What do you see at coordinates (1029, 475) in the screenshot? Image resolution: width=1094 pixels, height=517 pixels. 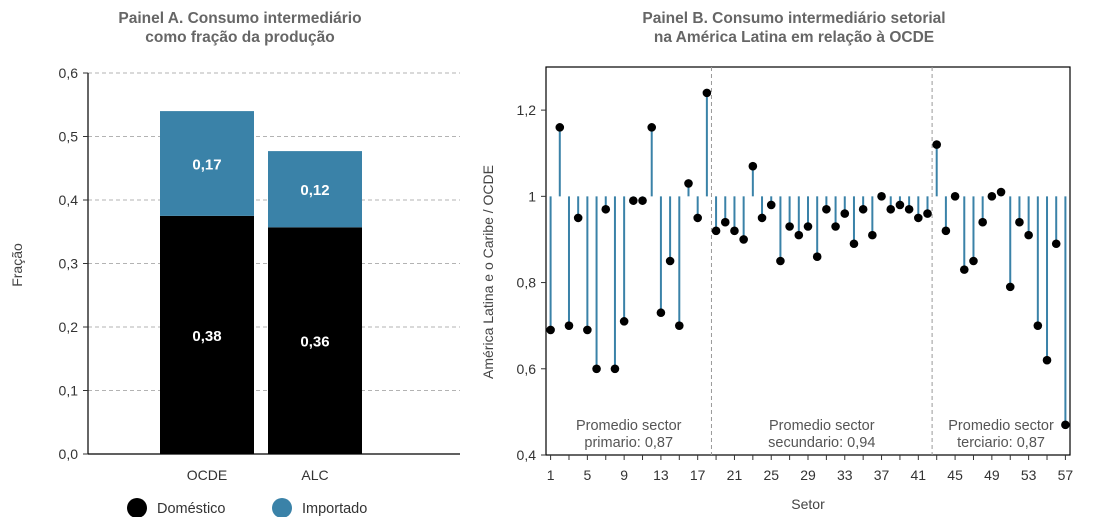 I see `panel-b-x-tick-label: 53` at bounding box center [1029, 475].